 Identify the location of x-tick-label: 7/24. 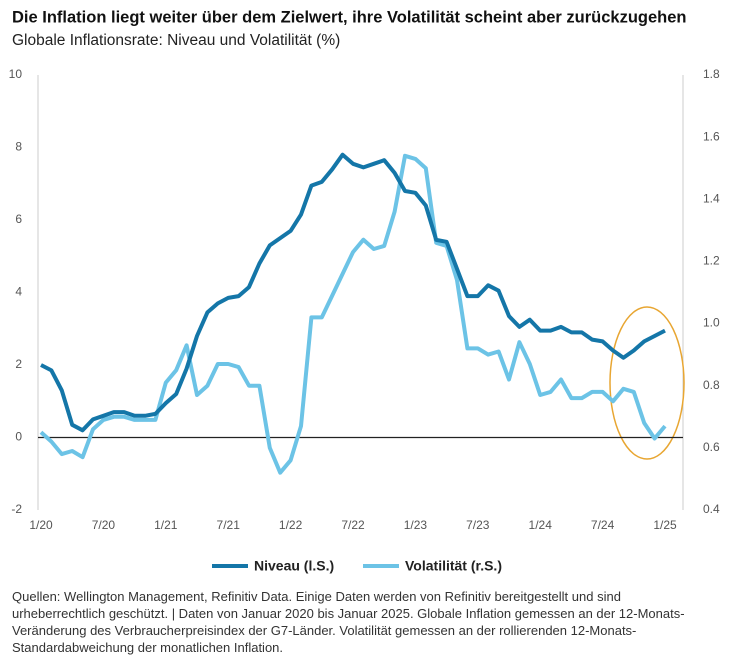
(603, 525).